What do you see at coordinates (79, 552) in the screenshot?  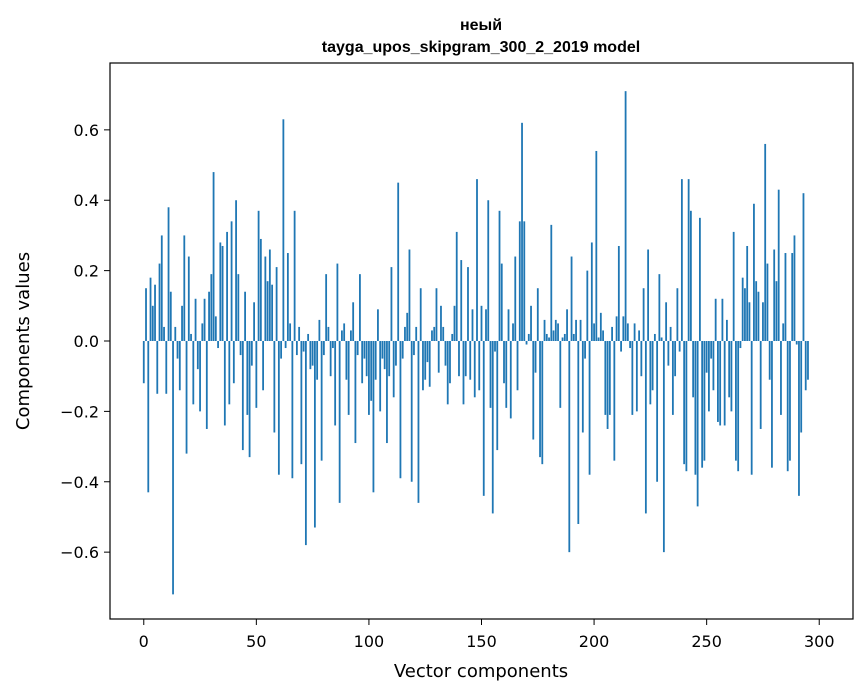 I see `y-tick-label: −0.6` at bounding box center [79, 552].